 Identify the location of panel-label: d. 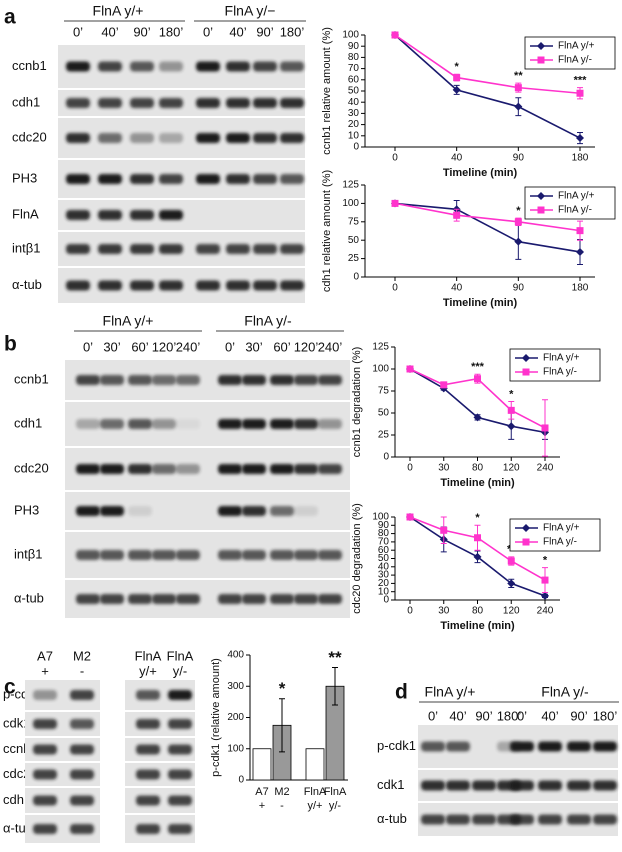
(401, 692).